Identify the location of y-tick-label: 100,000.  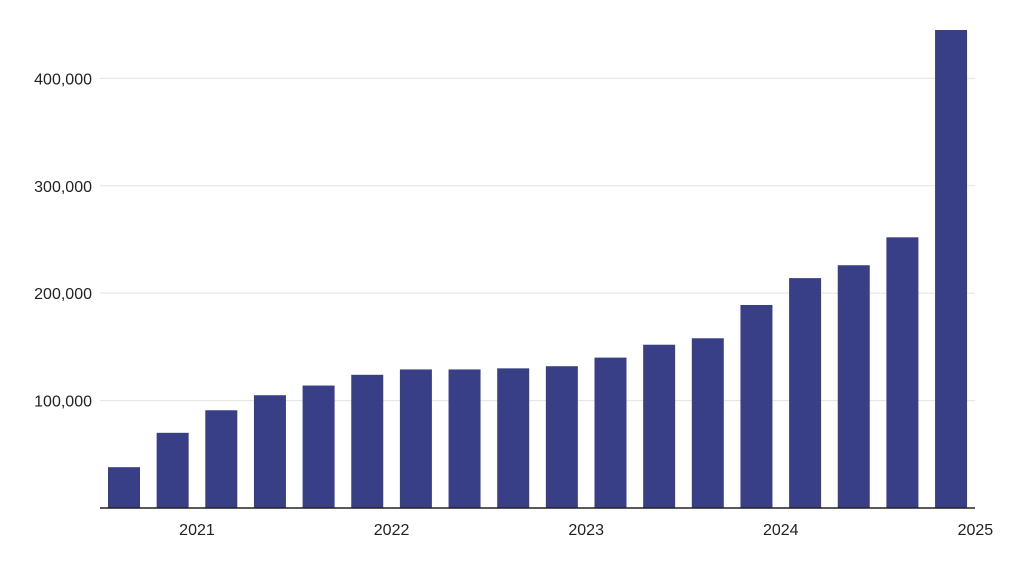
(63, 402).